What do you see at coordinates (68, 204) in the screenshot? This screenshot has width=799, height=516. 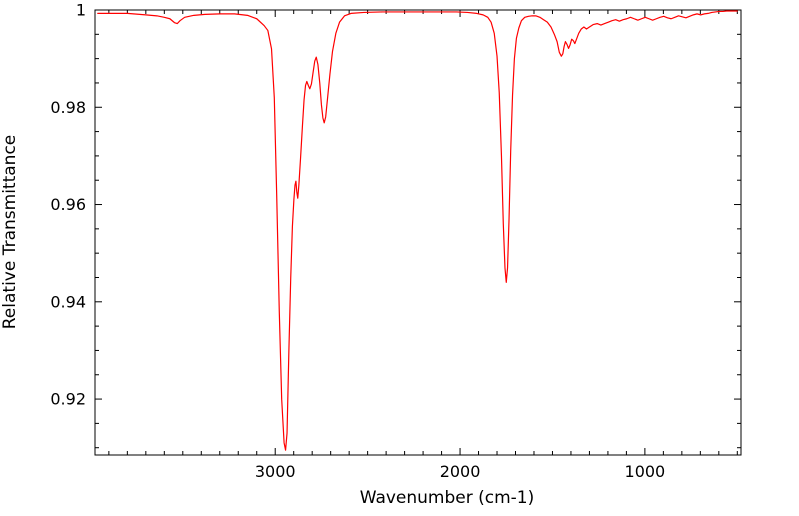 I see `y-tick-label: 0.96` at bounding box center [68, 204].